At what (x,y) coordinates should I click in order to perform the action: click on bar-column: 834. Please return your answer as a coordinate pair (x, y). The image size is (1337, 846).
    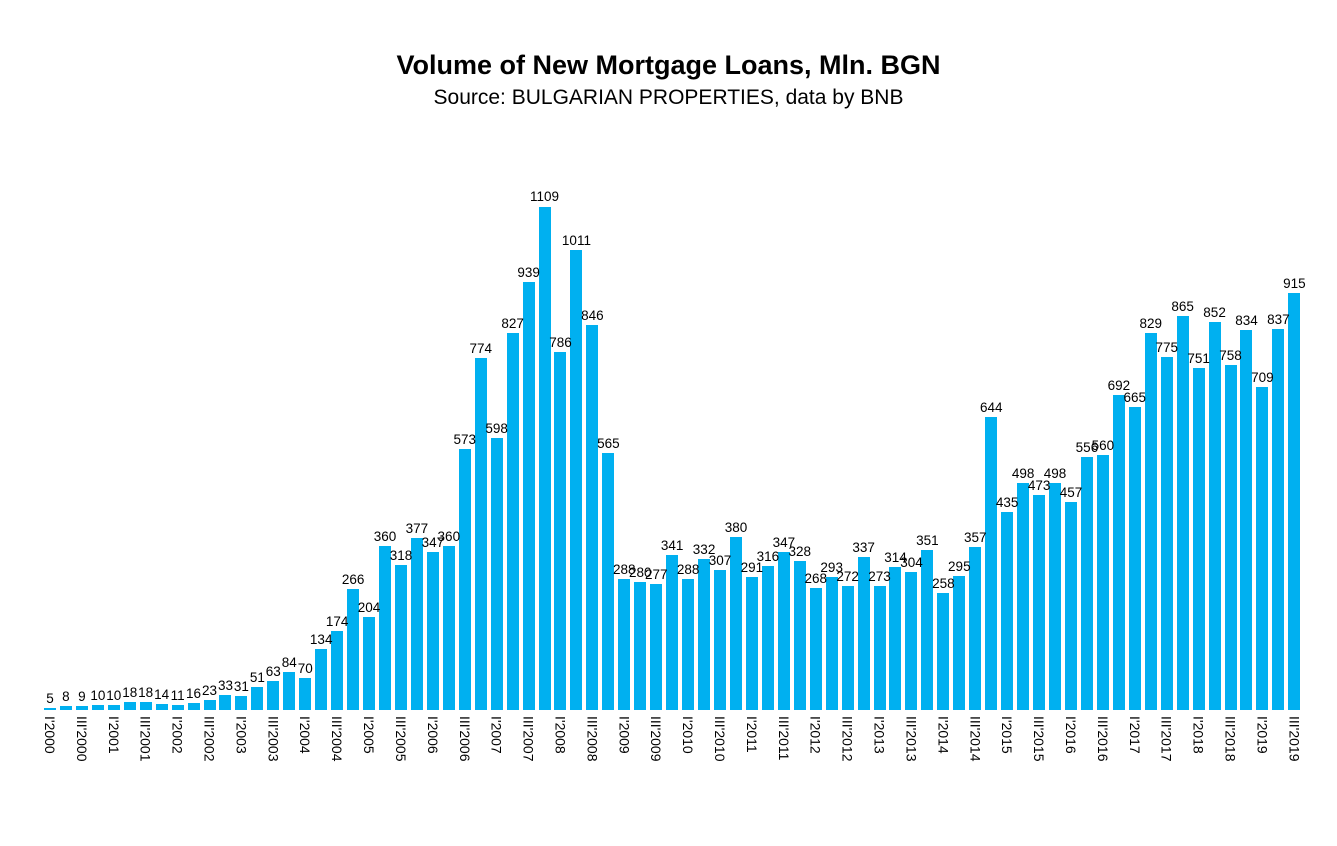
    Looking at the image, I should click on (1246, 450).